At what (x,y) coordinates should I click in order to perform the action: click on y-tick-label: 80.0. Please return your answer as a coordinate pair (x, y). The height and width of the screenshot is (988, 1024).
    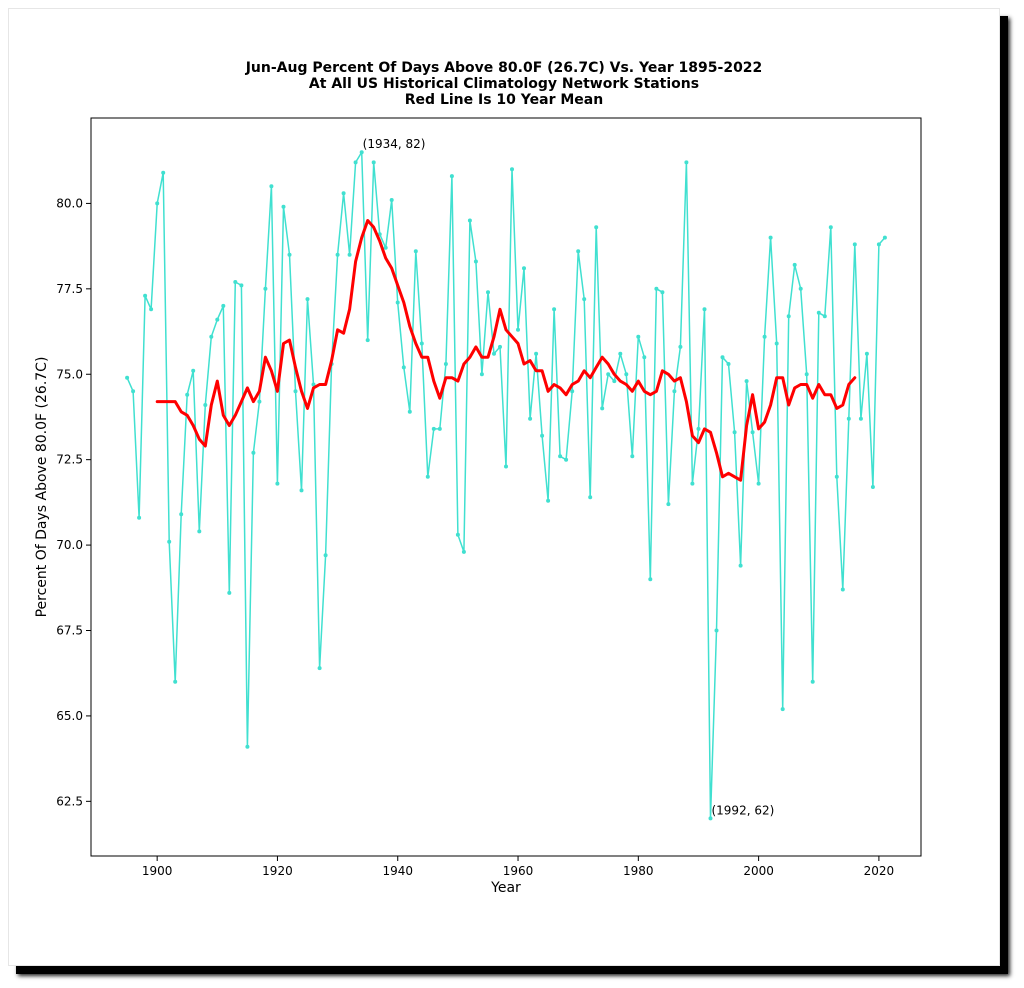
    Looking at the image, I should click on (69, 203).